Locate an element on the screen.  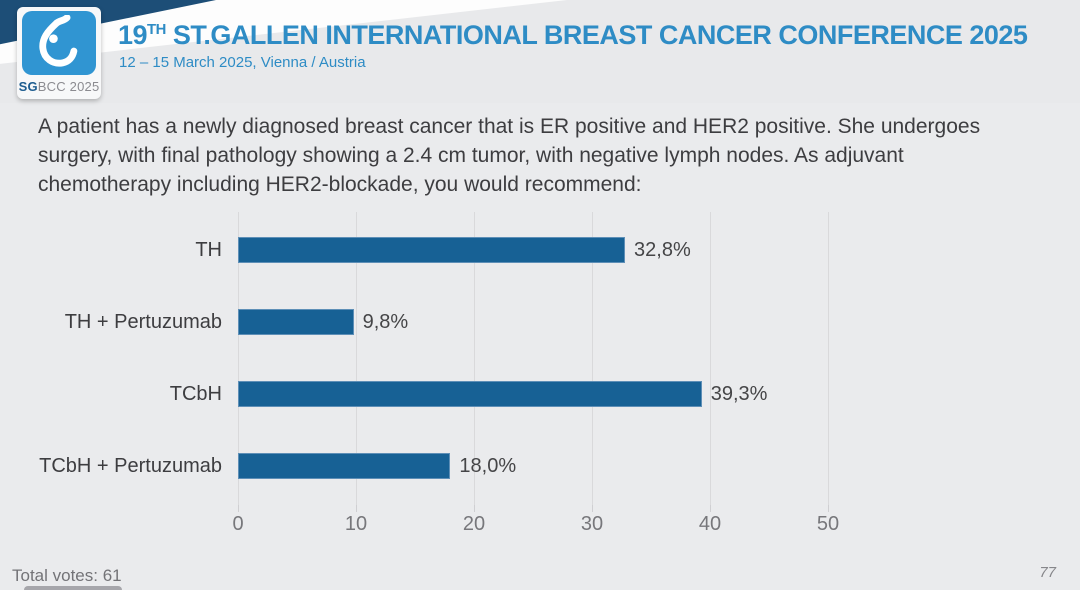
title-prefix: 19 is located at coordinates (133, 35).